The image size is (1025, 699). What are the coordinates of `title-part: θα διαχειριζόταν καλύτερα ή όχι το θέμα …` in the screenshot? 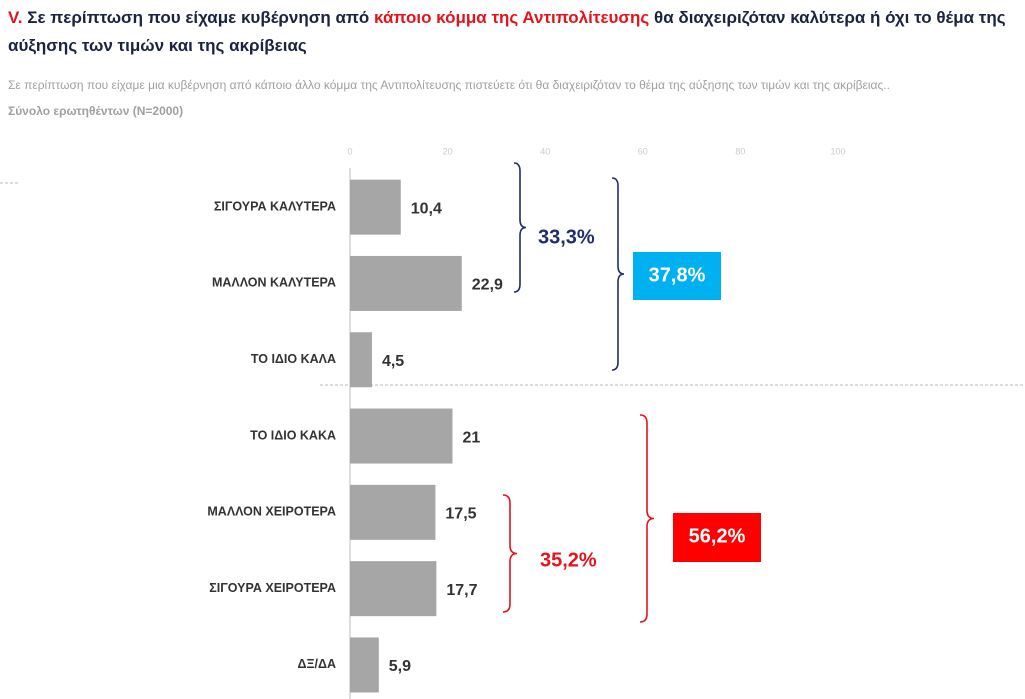 It's located at (507, 31).